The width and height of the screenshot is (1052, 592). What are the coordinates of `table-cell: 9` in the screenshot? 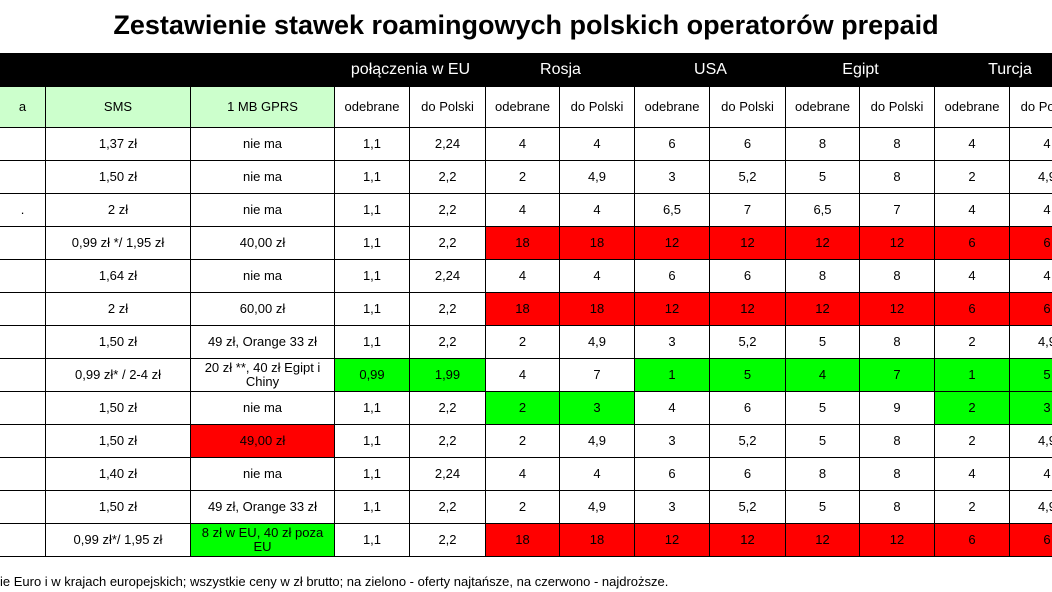 It's located at (897, 408).